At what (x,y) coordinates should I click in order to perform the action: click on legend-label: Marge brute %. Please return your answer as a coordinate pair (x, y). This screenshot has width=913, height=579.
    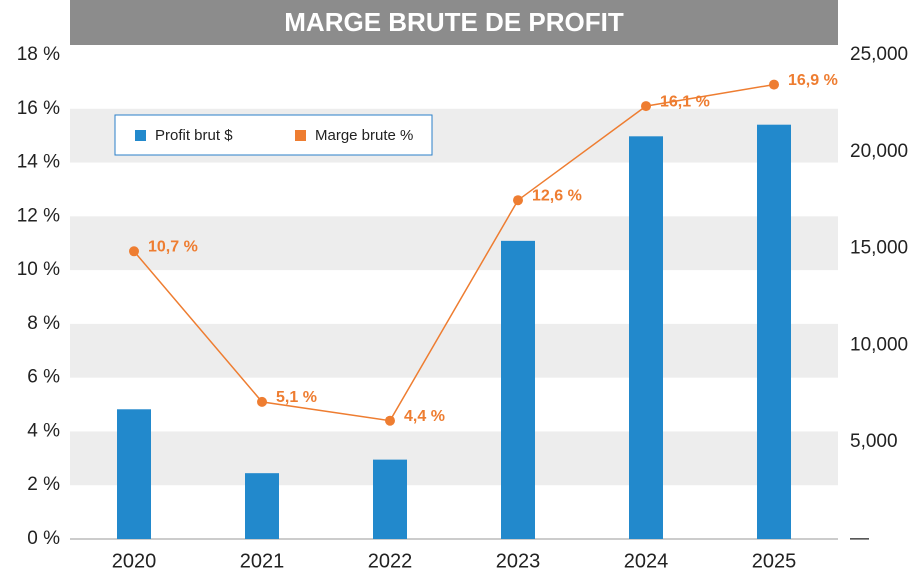
    Looking at the image, I should click on (364, 135).